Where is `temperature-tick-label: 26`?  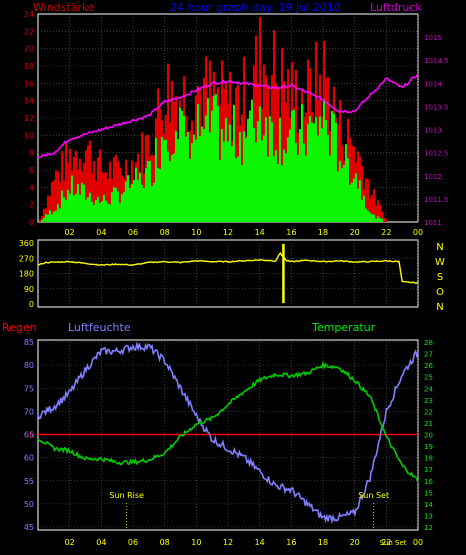
temperature-tick-label: 26 is located at coordinates (428, 366).